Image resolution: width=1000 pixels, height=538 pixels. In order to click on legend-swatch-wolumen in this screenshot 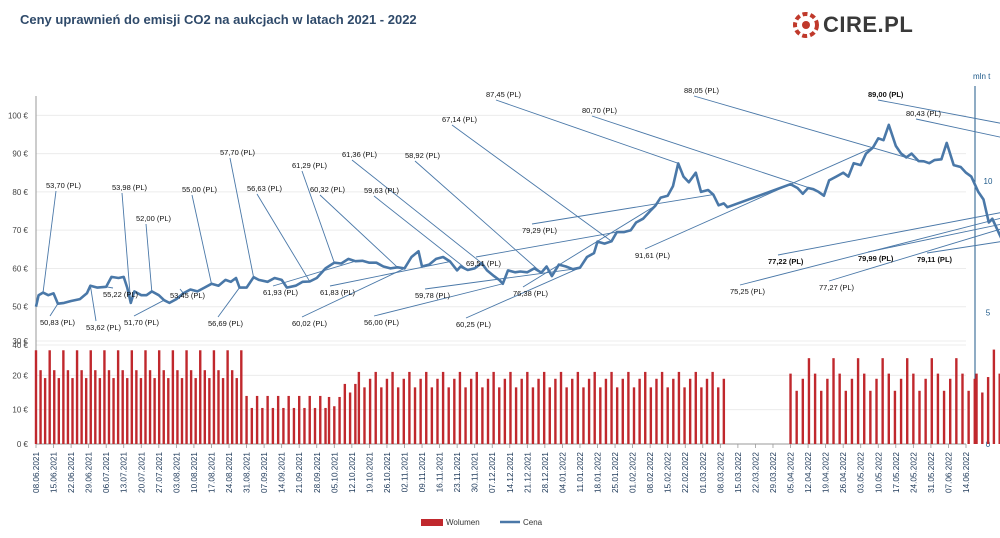, I will do `click(432, 522)`.